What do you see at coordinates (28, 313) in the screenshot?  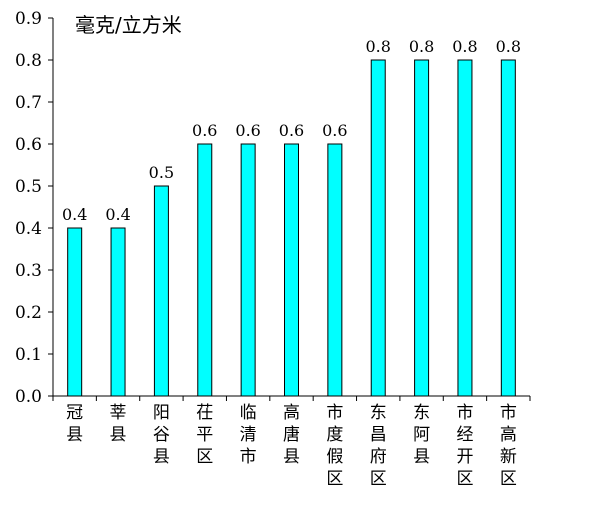 I see `y-tick-label: 0.2` at bounding box center [28, 313].